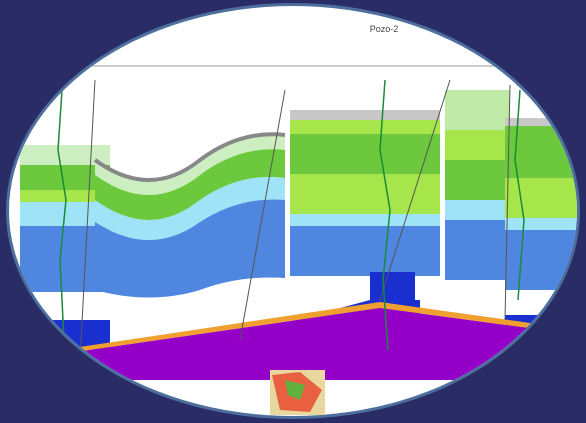 Image resolution: width=586 pixels, height=423 pixels. Describe the element at coordinates (297, 392) in the screenshot. I see `location-map` at that location.